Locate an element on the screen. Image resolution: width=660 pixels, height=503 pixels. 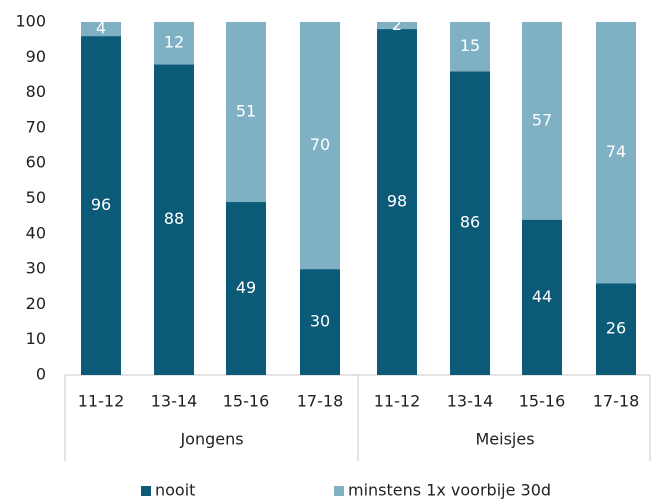
data-label: 98 is located at coordinates (397, 201).